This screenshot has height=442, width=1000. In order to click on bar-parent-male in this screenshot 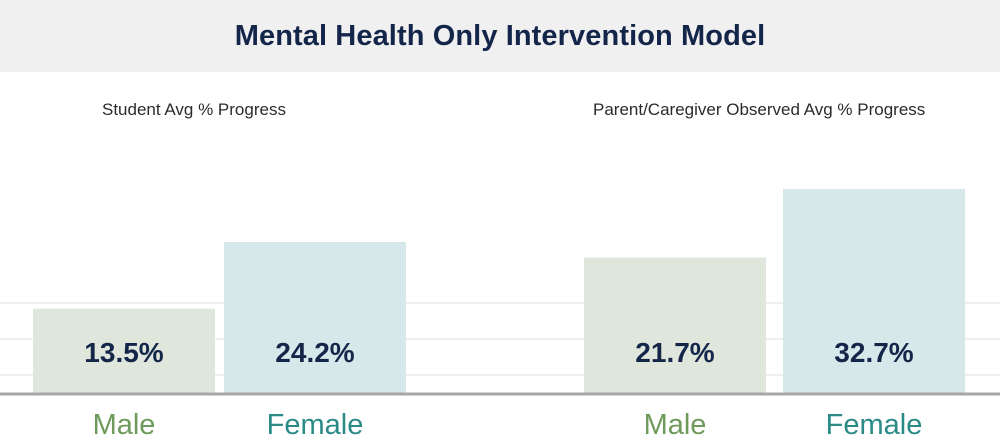, I will do `click(675, 325)`.